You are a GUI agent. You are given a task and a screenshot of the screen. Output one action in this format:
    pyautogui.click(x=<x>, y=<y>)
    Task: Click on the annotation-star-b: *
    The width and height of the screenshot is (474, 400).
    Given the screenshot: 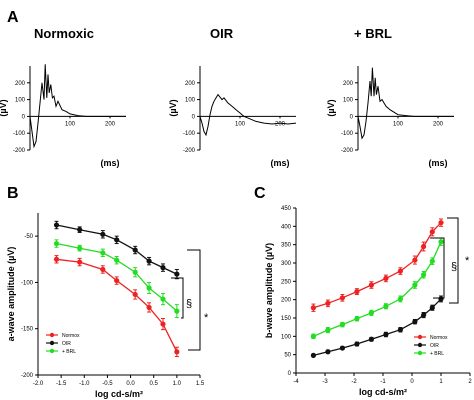 What is the action you would take?
    pyautogui.click(x=206, y=318)
    